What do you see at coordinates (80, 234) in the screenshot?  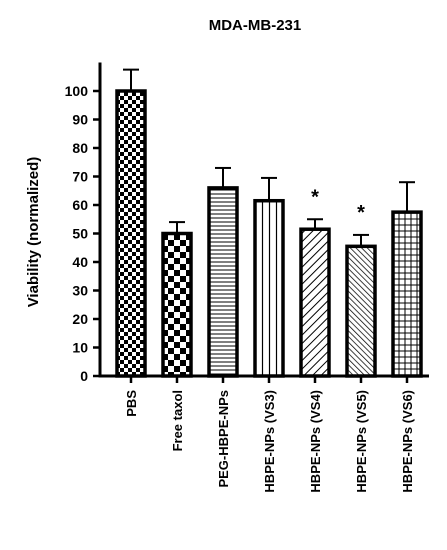 I see `y-tick-label: 50` at bounding box center [80, 234].